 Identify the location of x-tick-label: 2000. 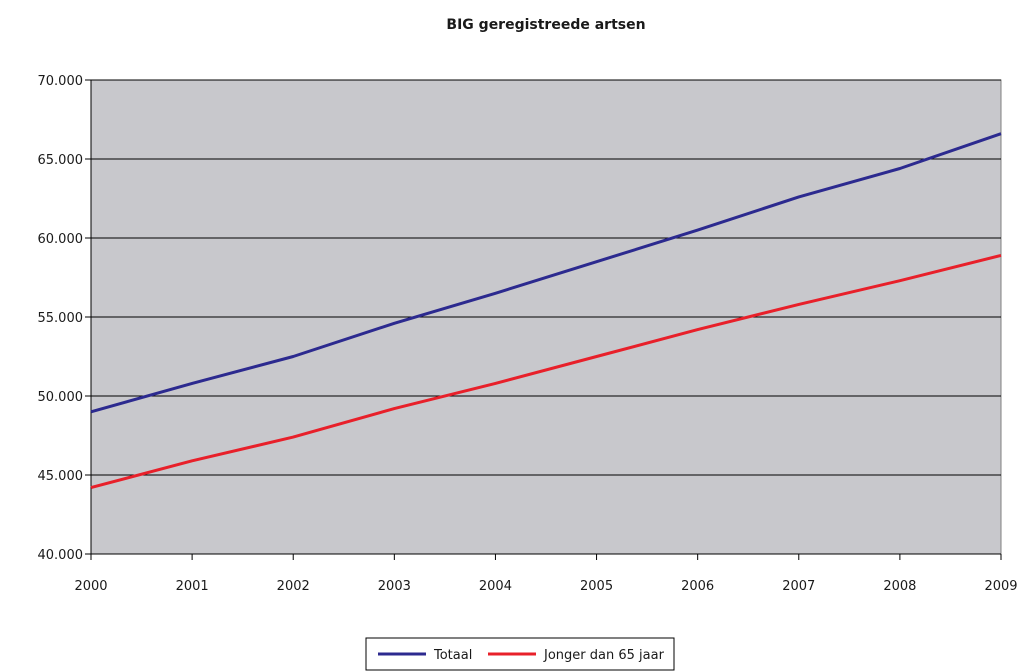
(90, 586).